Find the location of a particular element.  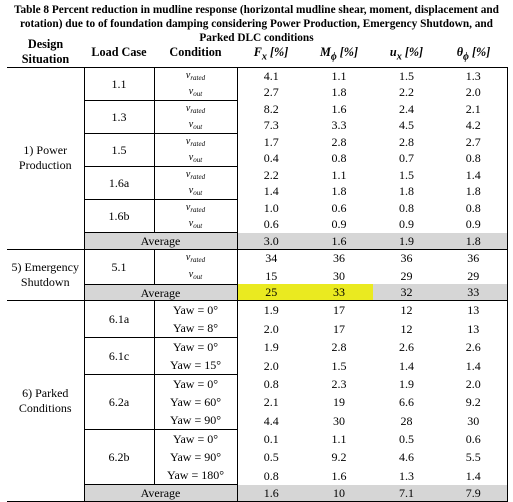

load-case-cell: 5.1 is located at coordinates (119, 267).